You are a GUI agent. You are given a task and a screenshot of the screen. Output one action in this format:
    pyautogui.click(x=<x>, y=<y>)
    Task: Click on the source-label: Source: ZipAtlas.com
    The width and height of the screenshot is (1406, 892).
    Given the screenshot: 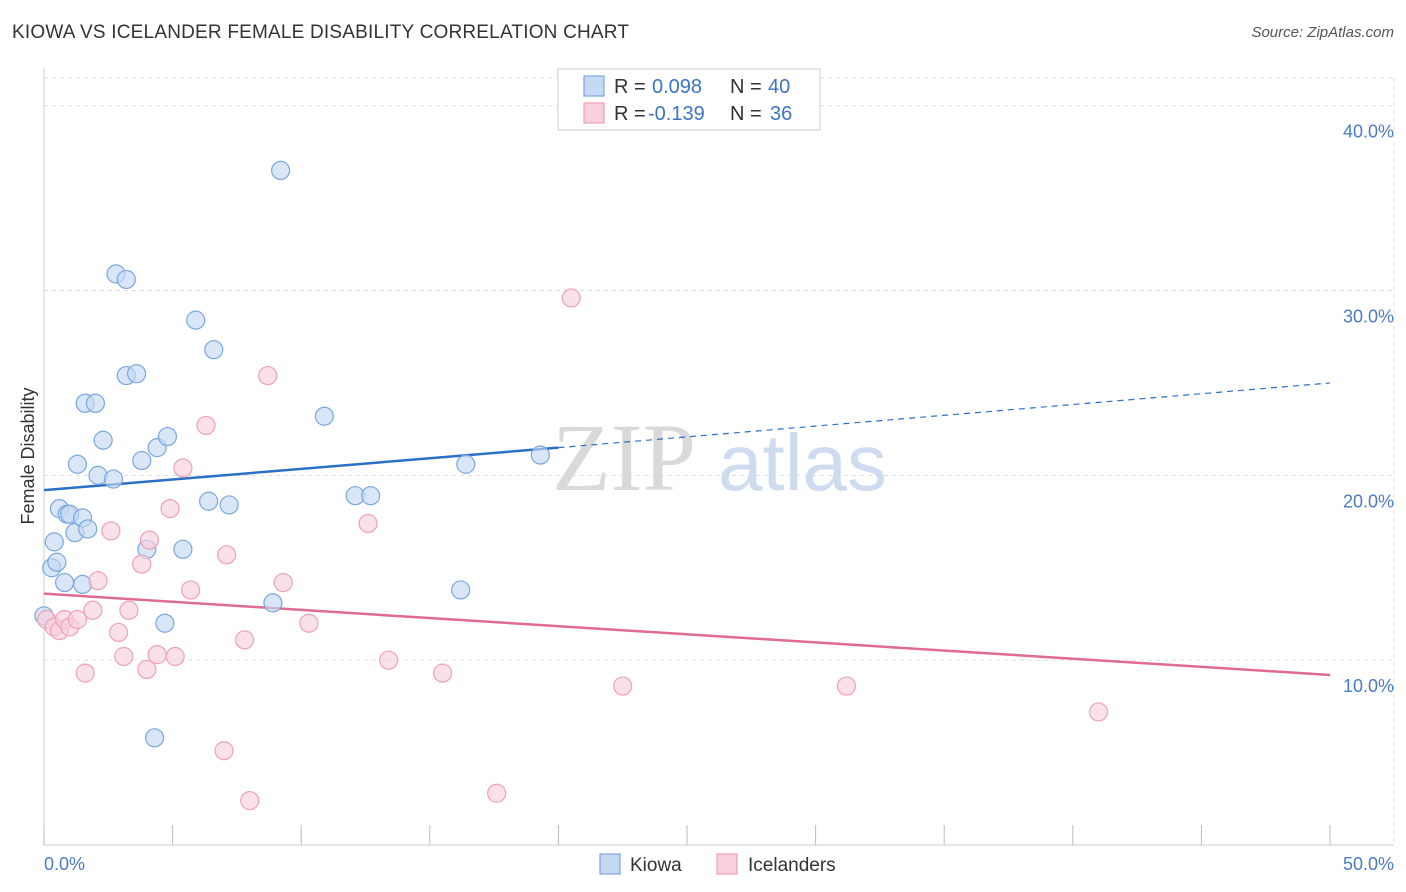 What is the action you would take?
    pyautogui.click(x=1322, y=32)
    